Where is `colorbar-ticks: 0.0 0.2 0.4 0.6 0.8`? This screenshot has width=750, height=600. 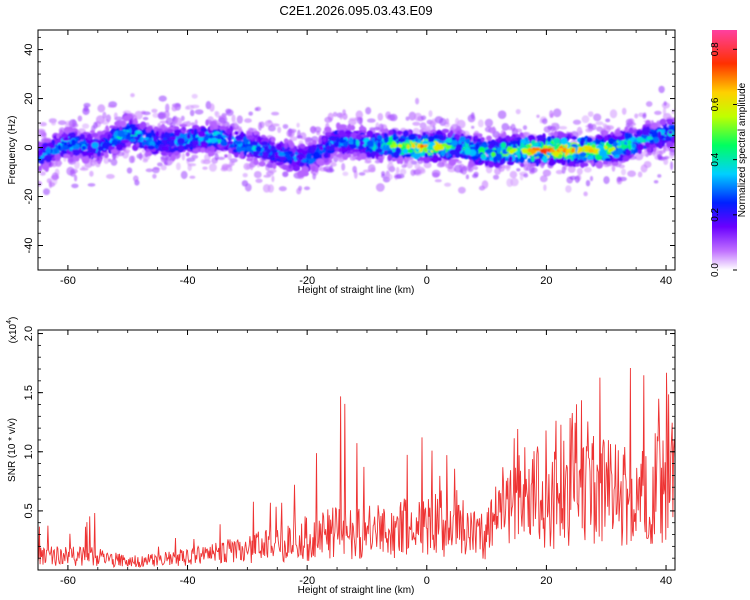 colorbar-ticks: 0.0 0.2 0.4 0.6 0.8 is located at coordinates (723, 159).